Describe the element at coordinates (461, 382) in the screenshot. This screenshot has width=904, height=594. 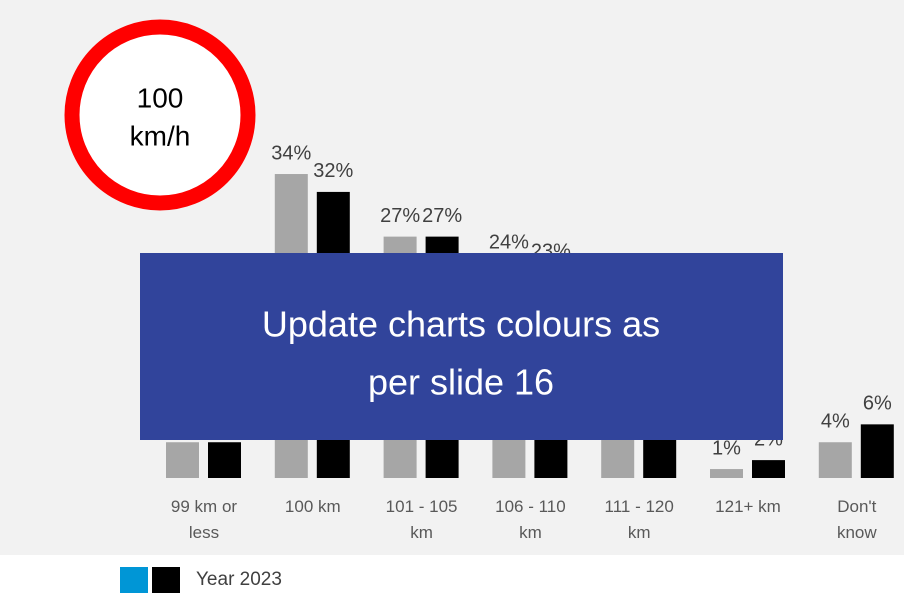
I see `overlay-text: per slide 16` at that location.